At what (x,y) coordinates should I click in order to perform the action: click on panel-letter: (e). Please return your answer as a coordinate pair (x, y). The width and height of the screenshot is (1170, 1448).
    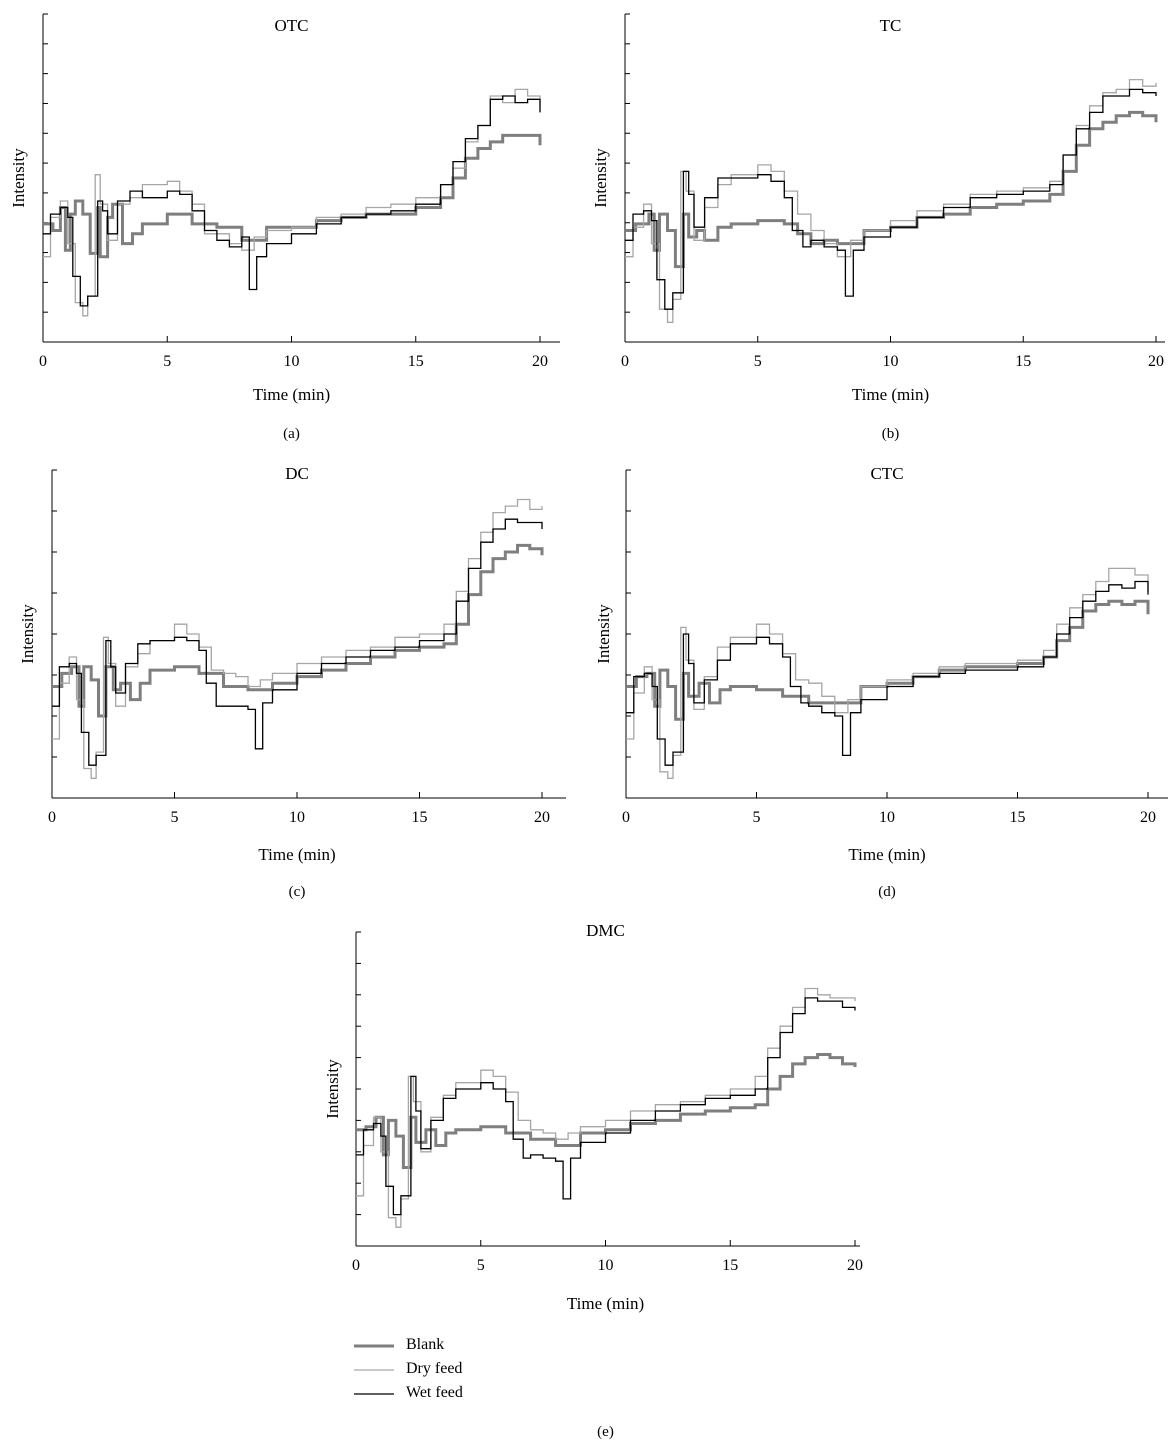
    Looking at the image, I should click on (605, 1432).